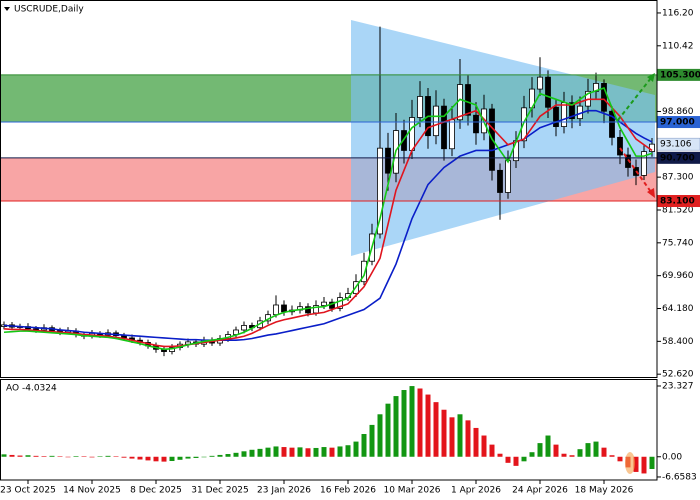 The height and width of the screenshot is (500, 700). What do you see at coordinates (630, 463) in the screenshot?
I see `highlight-marker` at bounding box center [630, 463].